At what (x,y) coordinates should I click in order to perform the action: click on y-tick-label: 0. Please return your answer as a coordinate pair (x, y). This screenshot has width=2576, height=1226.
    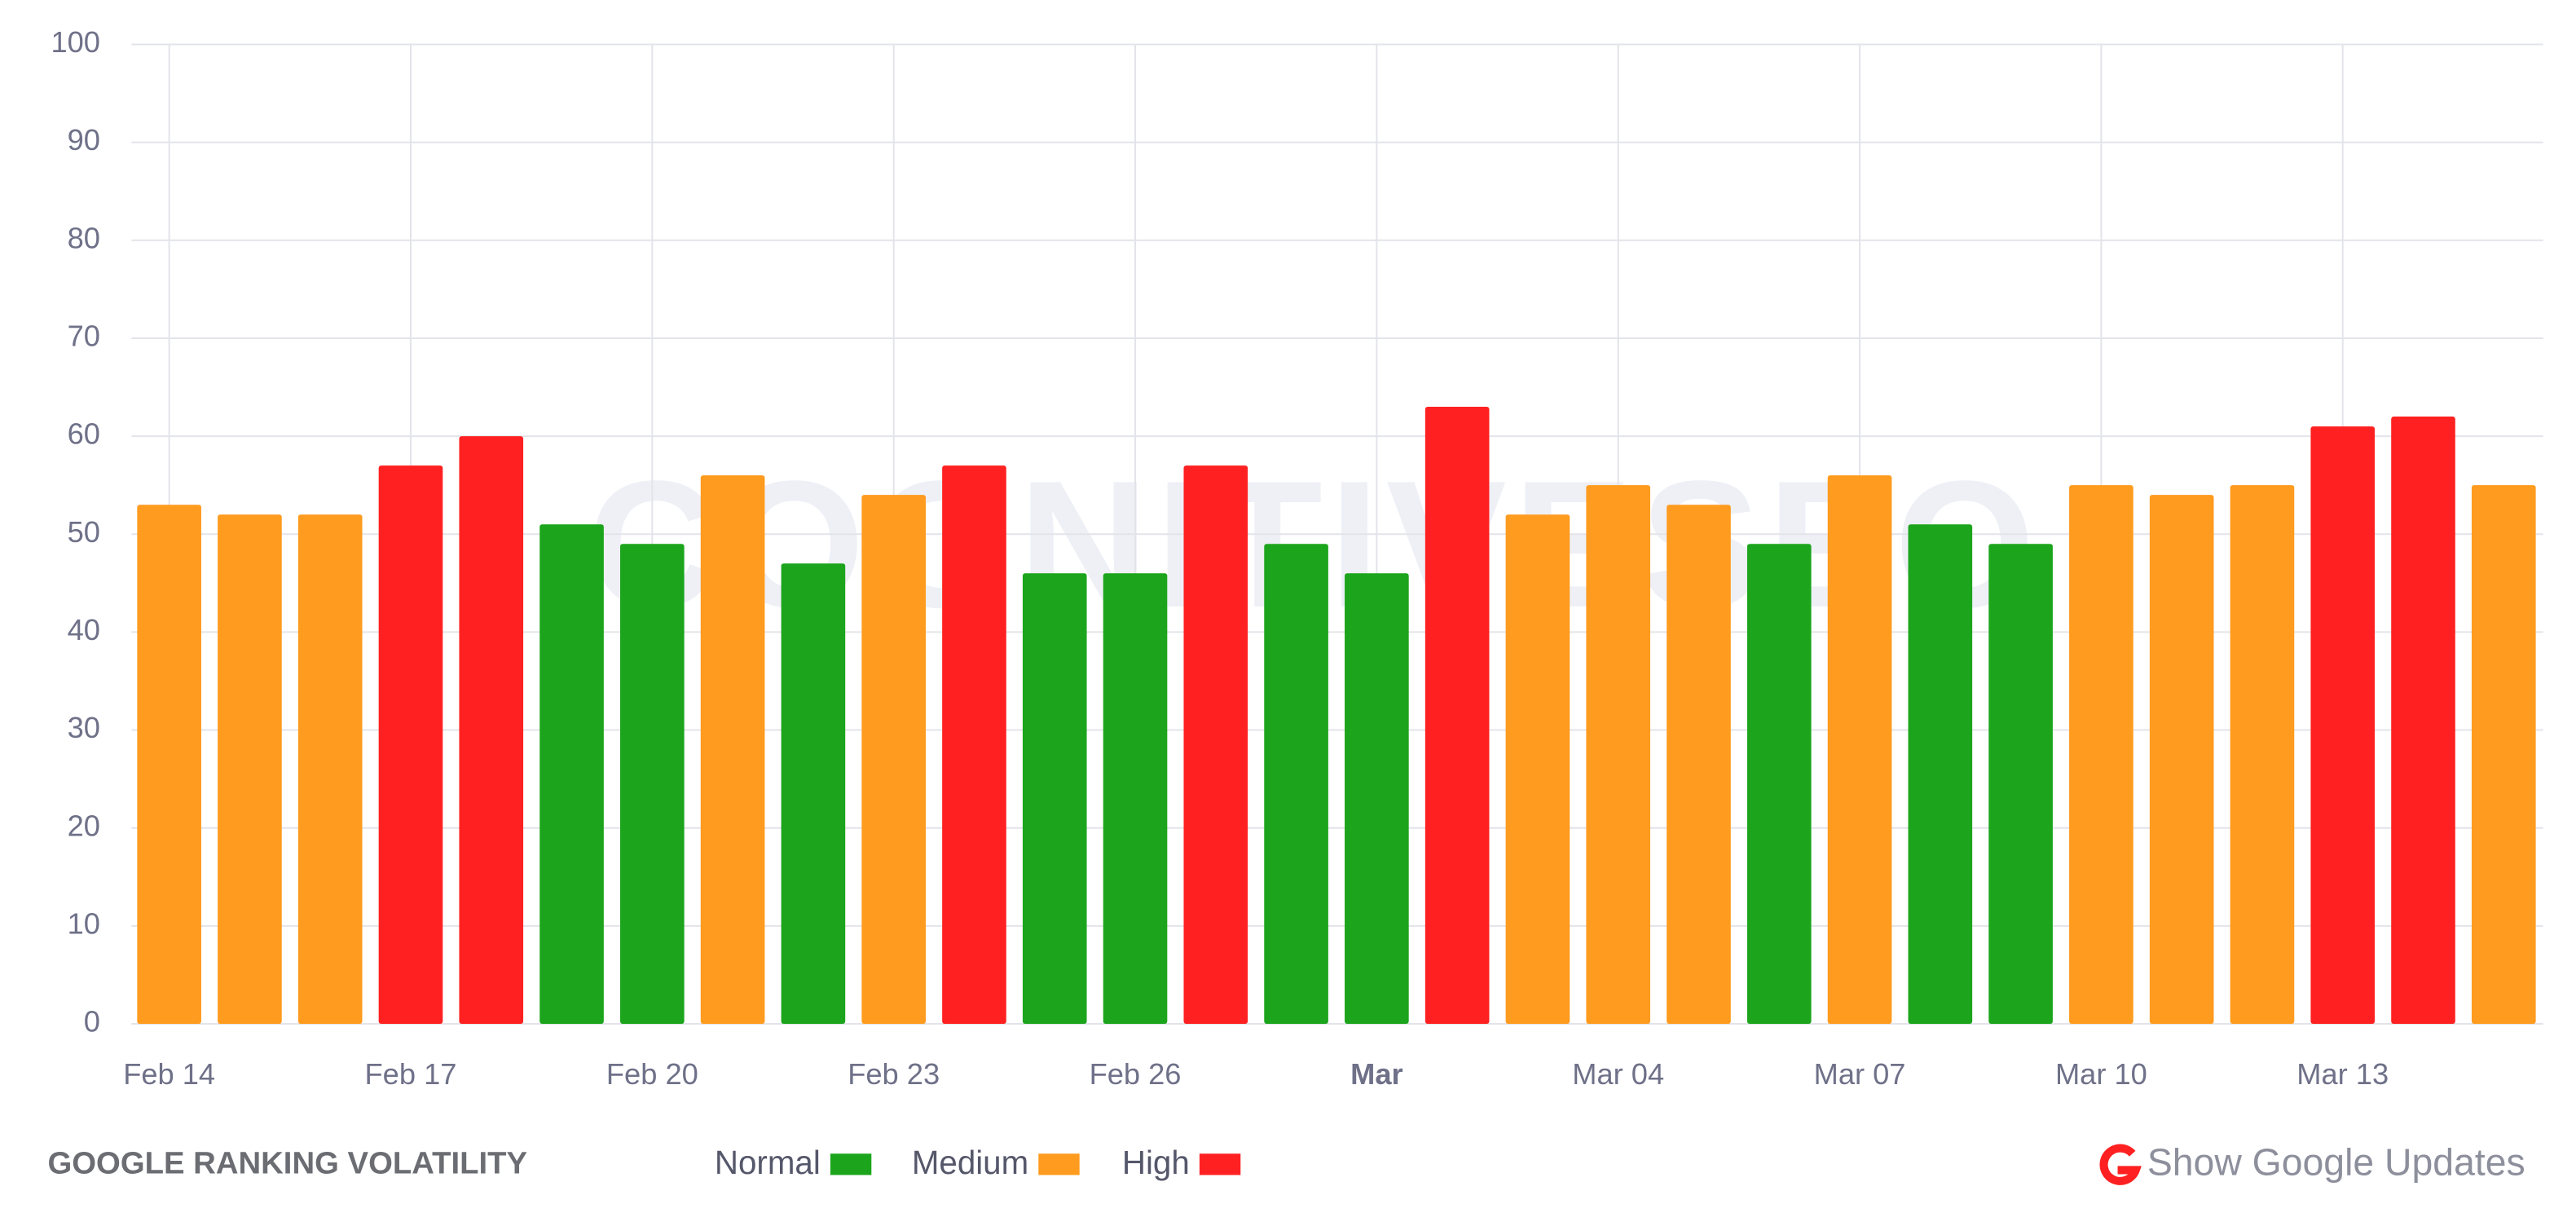
    Looking at the image, I should click on (92, 1022).